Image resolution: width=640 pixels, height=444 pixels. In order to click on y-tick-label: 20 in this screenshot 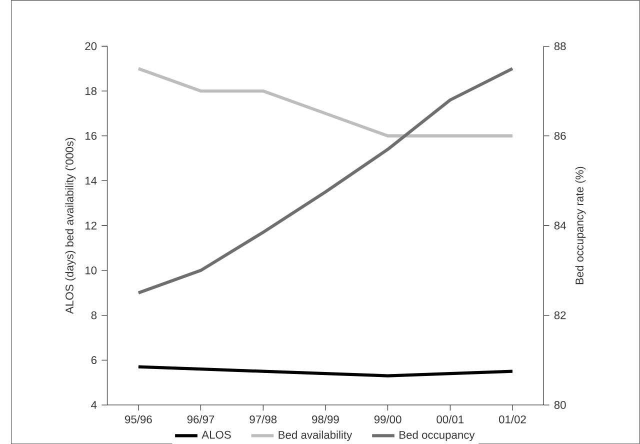, I will do `click(91, 46)`.